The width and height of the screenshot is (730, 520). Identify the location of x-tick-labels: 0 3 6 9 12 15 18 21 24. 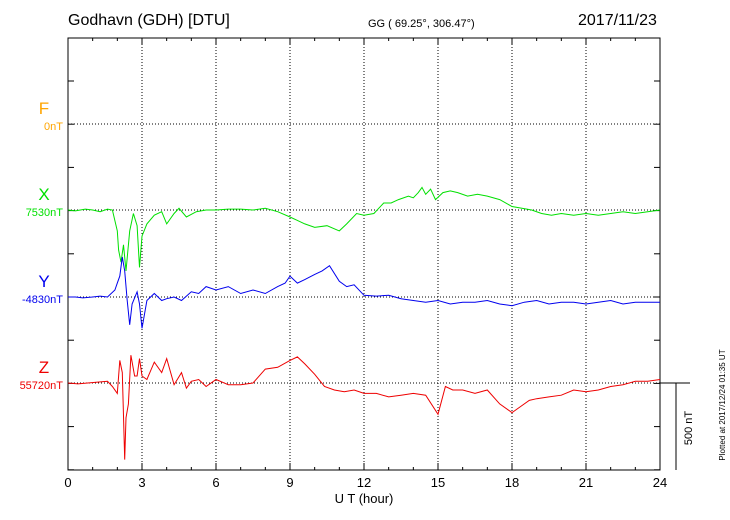
(365, 482).